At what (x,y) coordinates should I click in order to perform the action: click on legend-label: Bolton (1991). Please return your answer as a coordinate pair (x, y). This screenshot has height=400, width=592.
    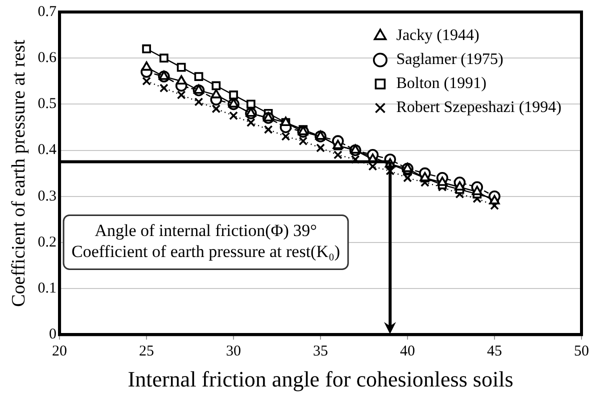
    Looking at the image, I should click on (441, 83).